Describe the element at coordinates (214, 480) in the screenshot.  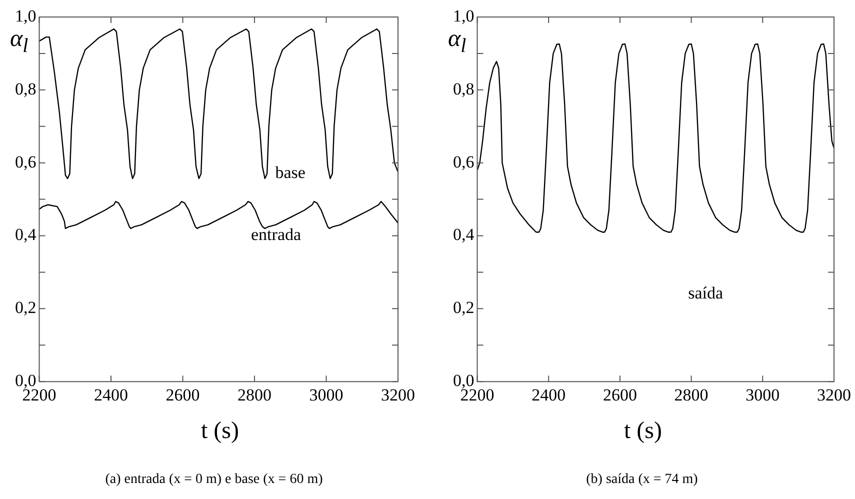
I see `text: (a) entrada (x = 0 m) e base (x = 60 m)` at that location.